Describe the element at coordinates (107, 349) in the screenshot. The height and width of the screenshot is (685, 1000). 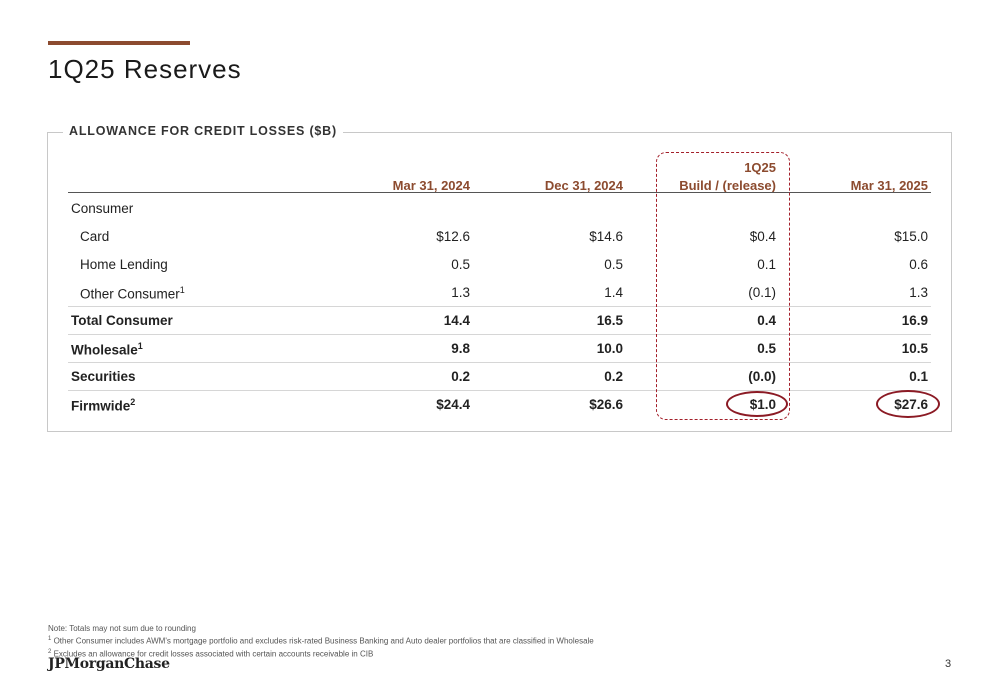
I see `row-label: Wholesale1` at that location.